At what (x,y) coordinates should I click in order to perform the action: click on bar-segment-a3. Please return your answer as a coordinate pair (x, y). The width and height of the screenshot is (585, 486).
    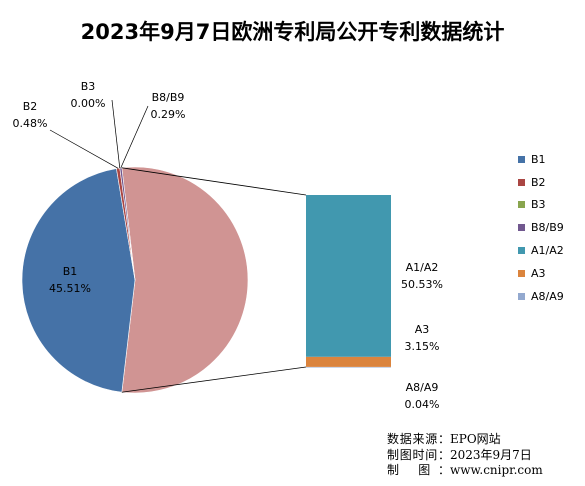
    Looking at the image, I should click on (348, 361).